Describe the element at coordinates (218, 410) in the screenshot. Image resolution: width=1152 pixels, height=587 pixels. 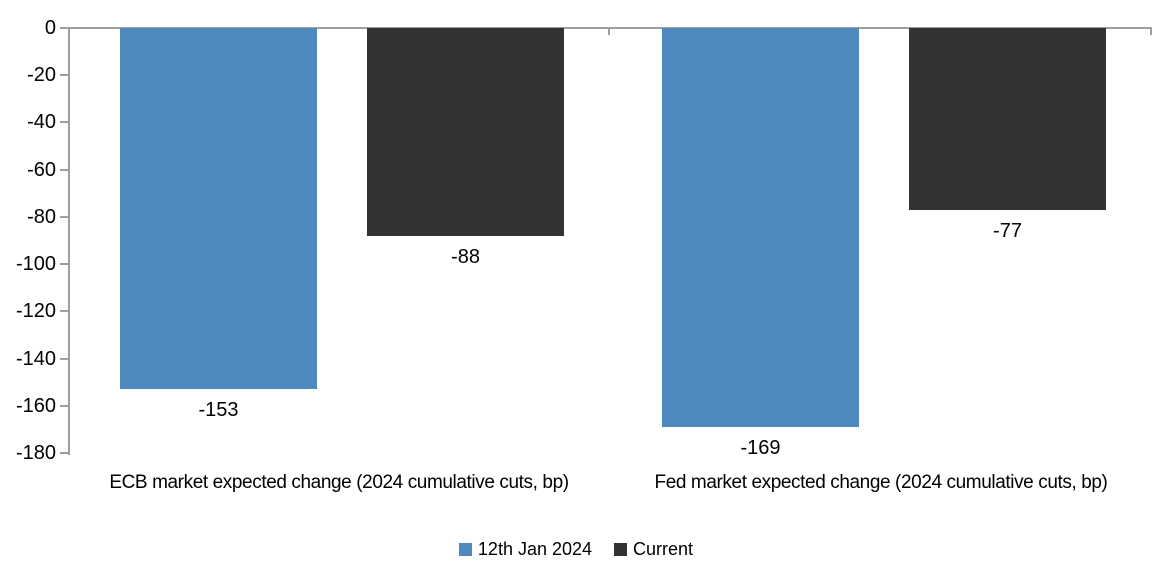
I see `bar-value-label: -153` at that location.